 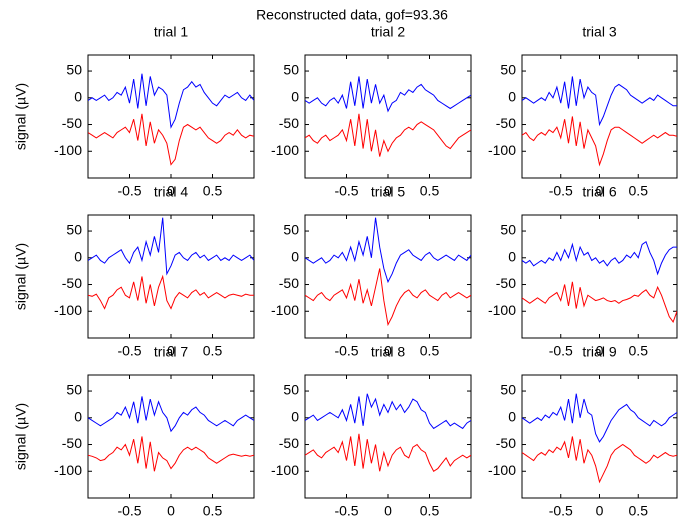 What do you see at coordinates (134, 111) in the screenshot?
I see `subplot: -0.5 0 0.5 -100 -50 0 50 trial 1 signal (µV)` at bounding box center [134, 111].